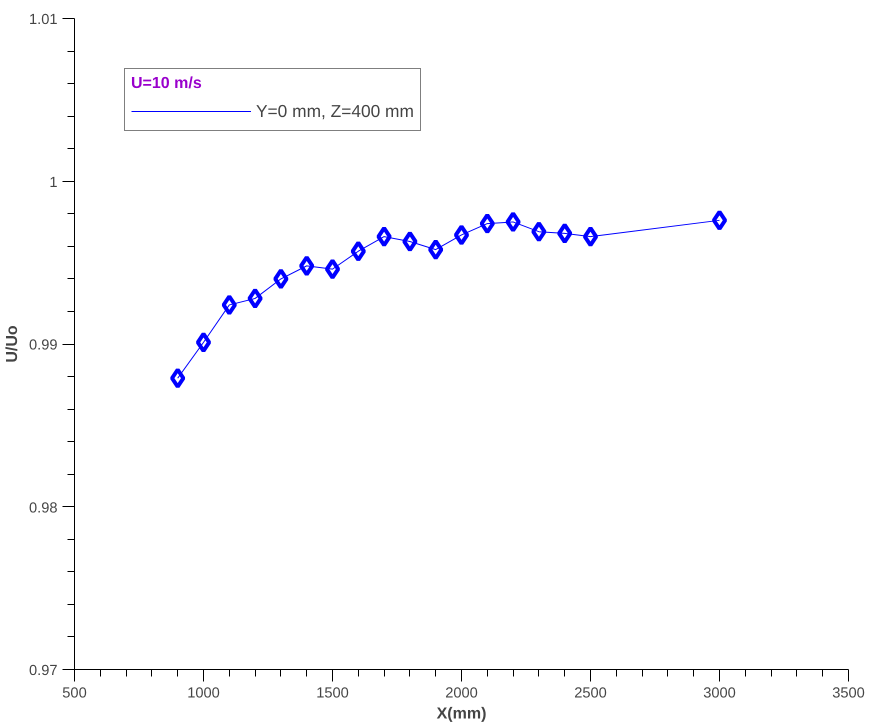 Image resolution: width=874 pixels, height=725 pixels. I want to click on y-tick-label: 0.97, so click(43, 671).